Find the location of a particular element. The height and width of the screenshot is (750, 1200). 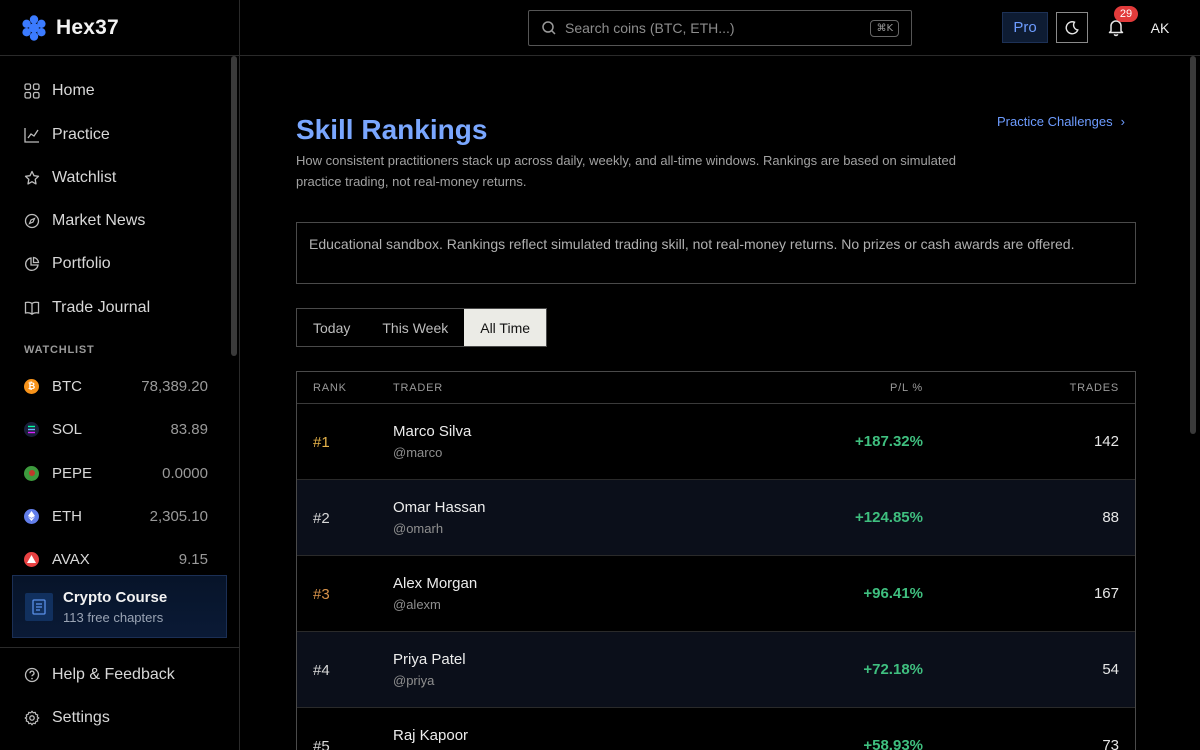

trades-cell: 54 is located at coordinates (1110, 669).